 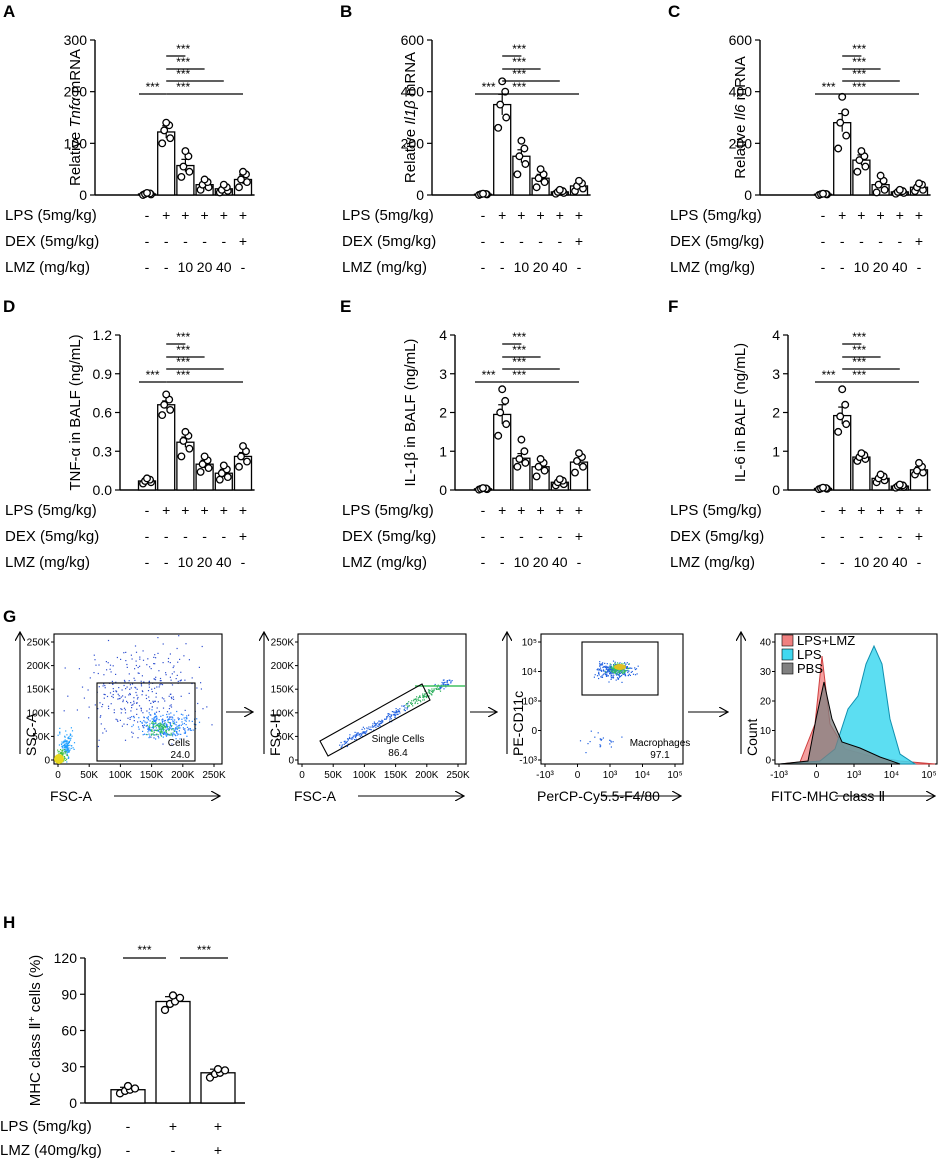 I want to click on row-label-lmz: LMZ (mg/kg), so click(x=47, y=562).